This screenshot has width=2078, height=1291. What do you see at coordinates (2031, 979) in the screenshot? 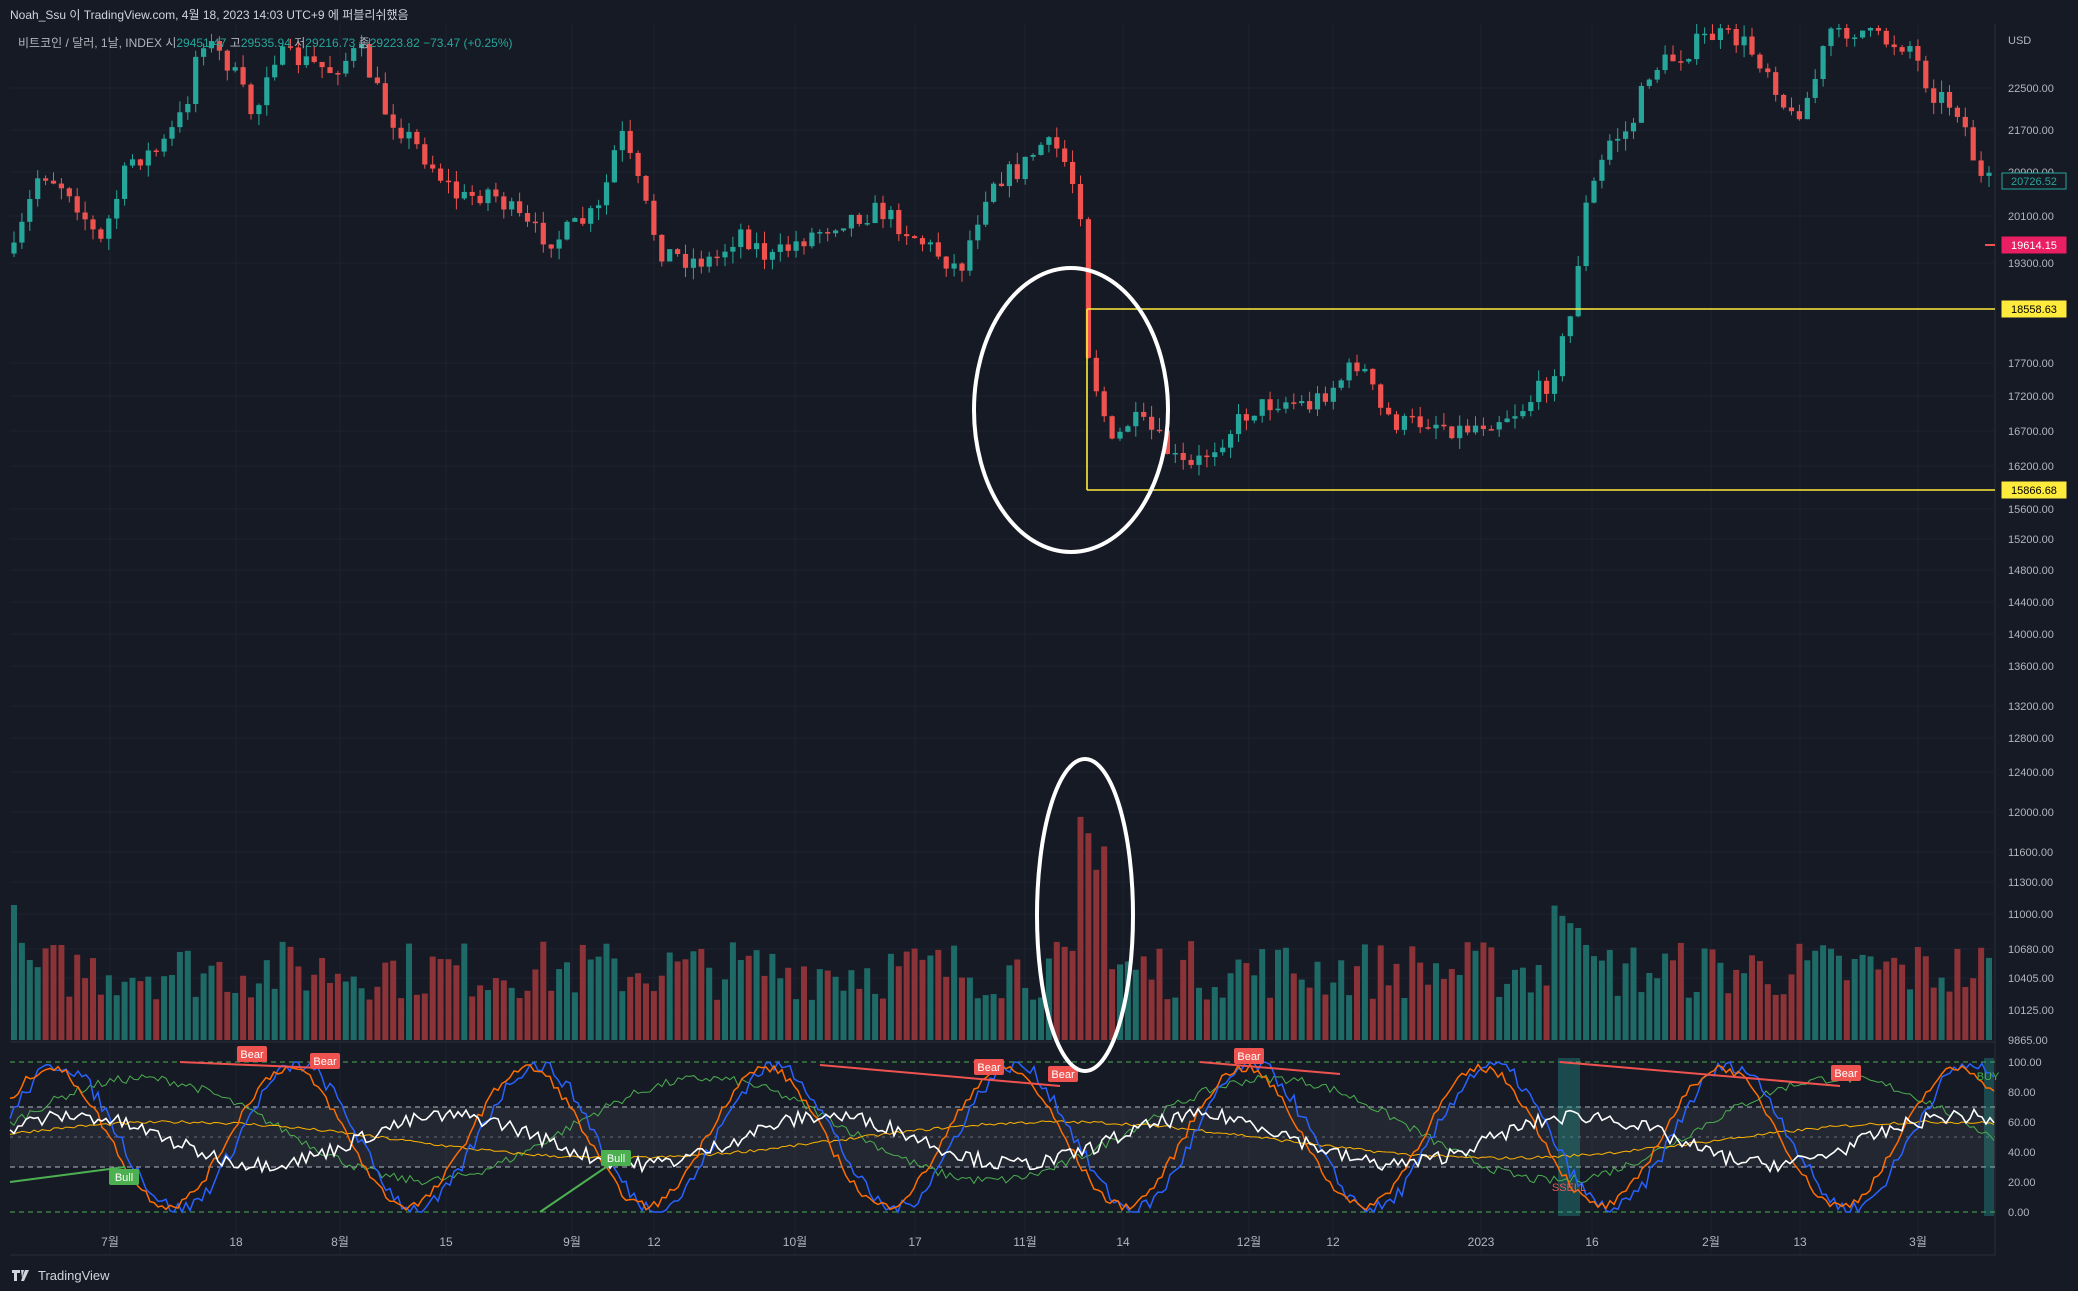
I see `price-tick-label: 10405.00` at bounding box center [2031, 979].